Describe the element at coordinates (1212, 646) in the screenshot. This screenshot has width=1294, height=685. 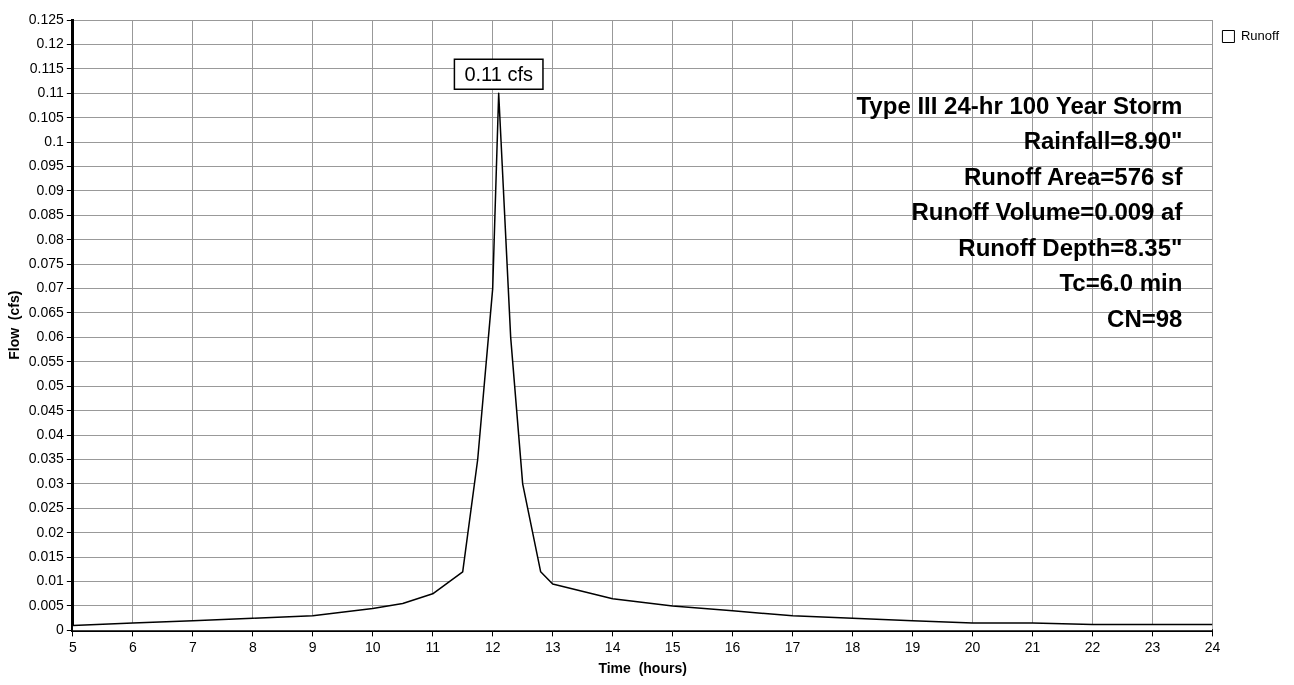
I see `x-tick-label: 24` at that location.